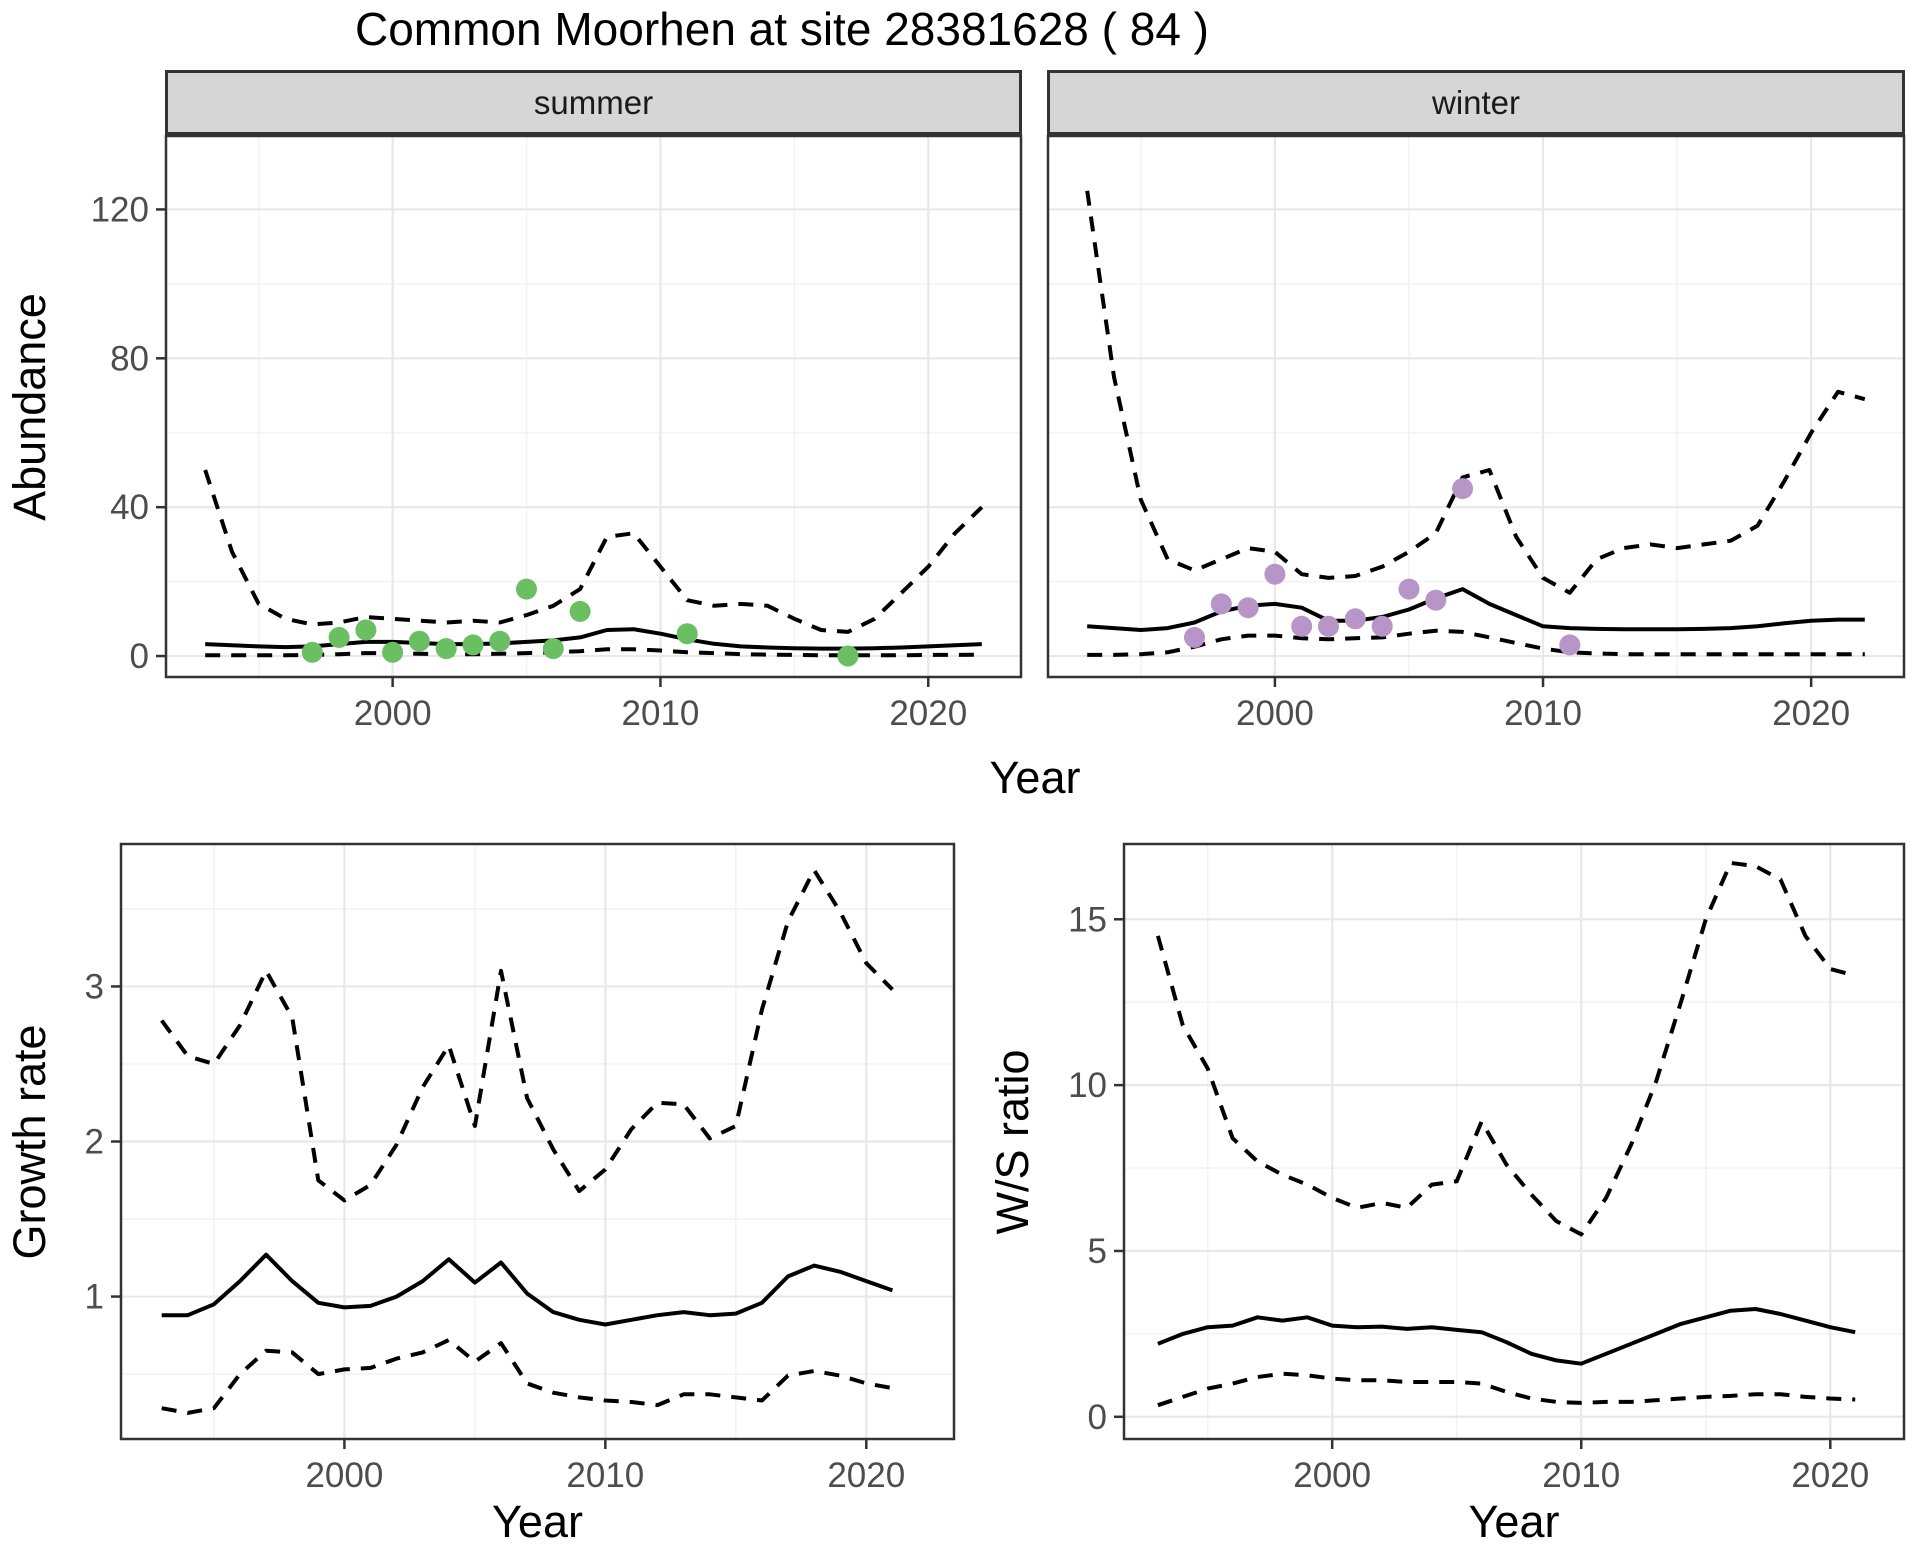 The height and width of the screenshot is (1560, 1920). I want to click on facet-strip-winter-label: winter, so click(1476, 102).